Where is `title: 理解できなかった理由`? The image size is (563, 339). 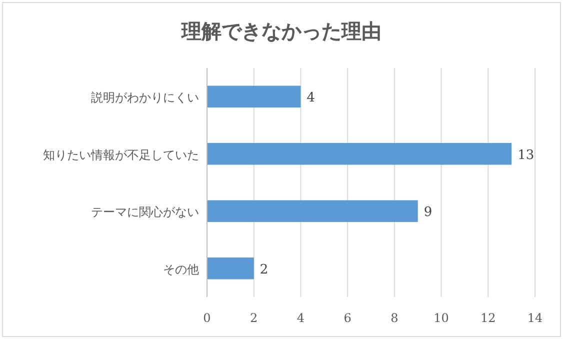
title: 理解できなかった理由 is located at coordinates (282, 31).